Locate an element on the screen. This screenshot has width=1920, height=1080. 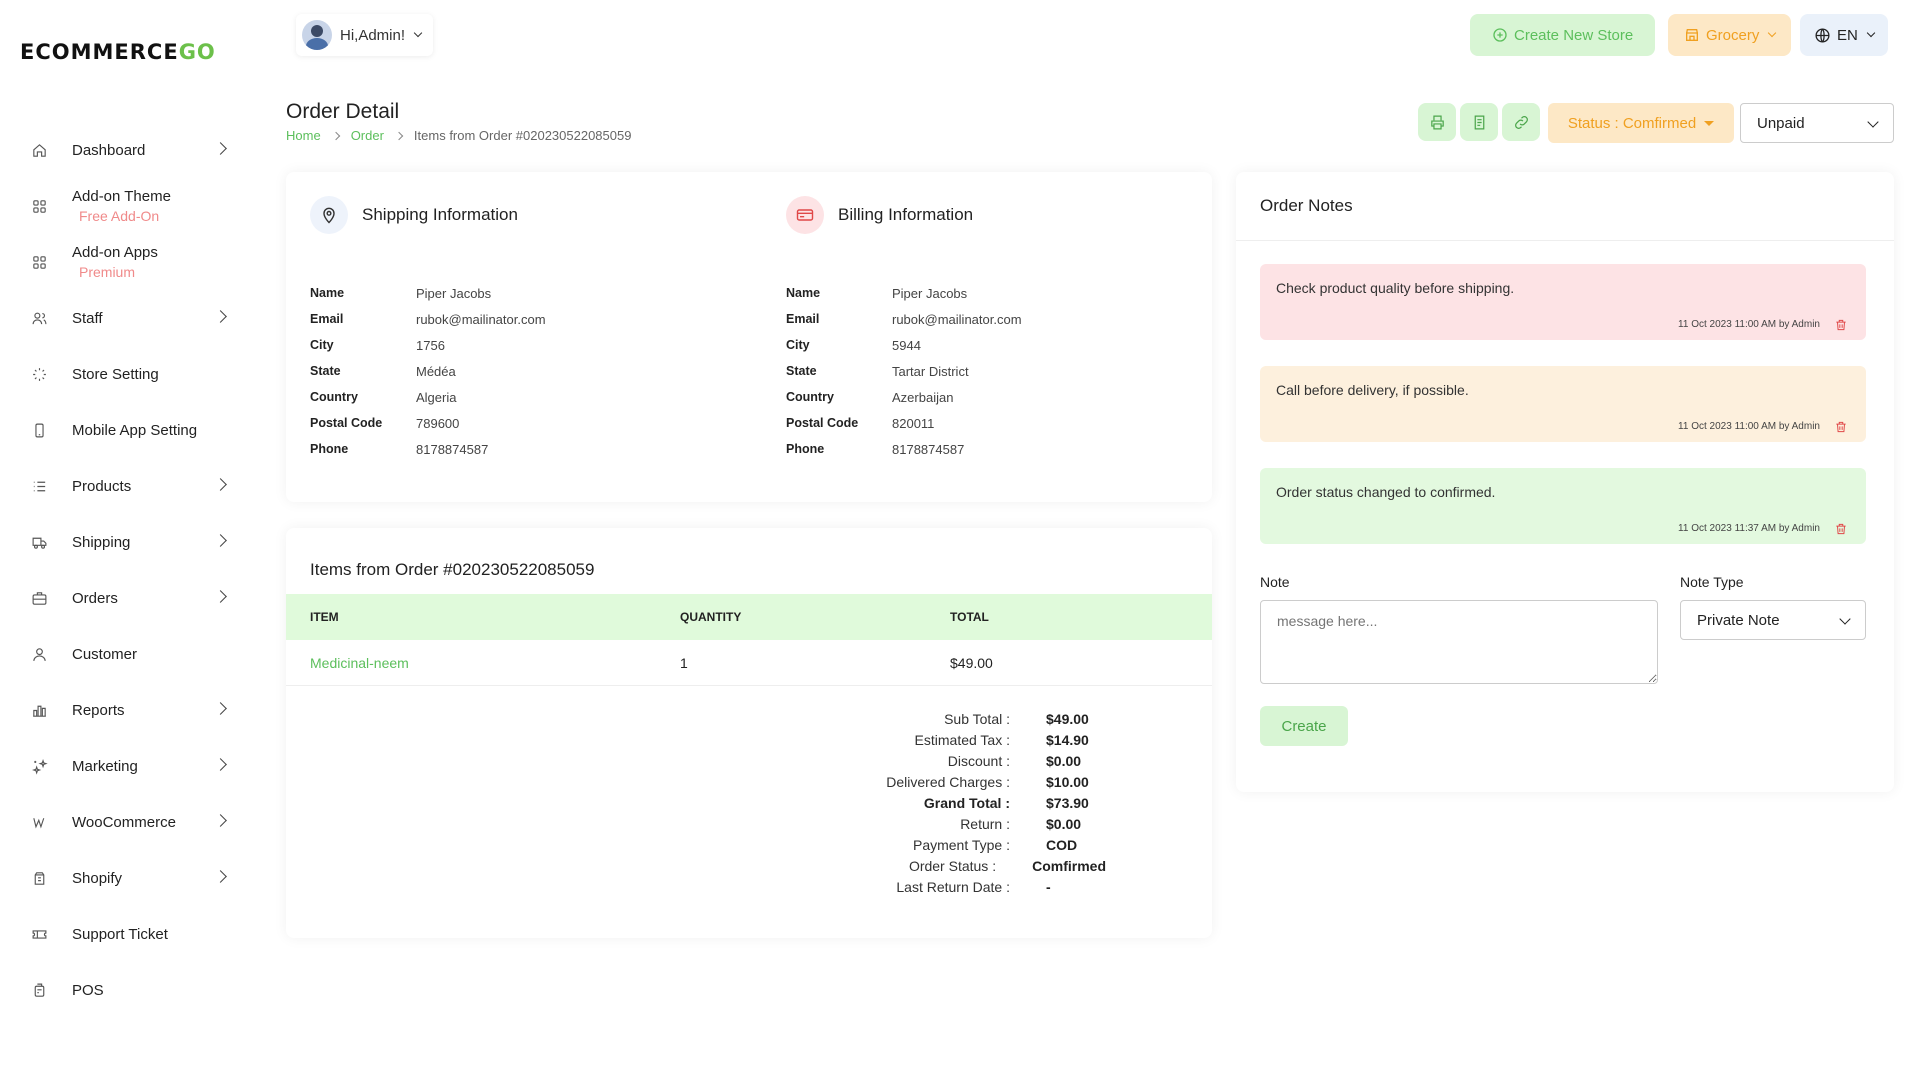
user-menu: Hi,Admin! is located at coordinates (364, 35).